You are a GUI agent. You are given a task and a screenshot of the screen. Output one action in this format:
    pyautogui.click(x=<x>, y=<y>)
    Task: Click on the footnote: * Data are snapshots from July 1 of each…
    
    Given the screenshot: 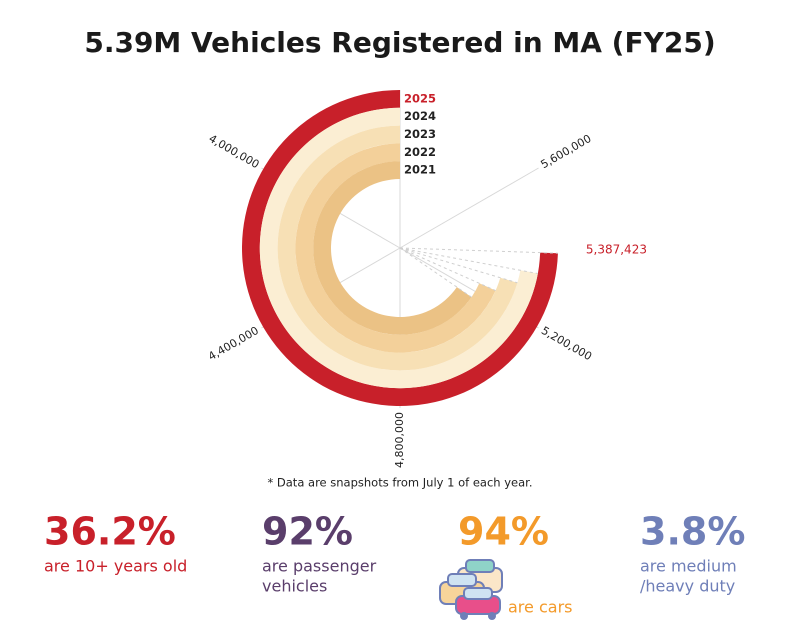 What is the action you would take?
    pyautogui.click(x=400, y=483)
    